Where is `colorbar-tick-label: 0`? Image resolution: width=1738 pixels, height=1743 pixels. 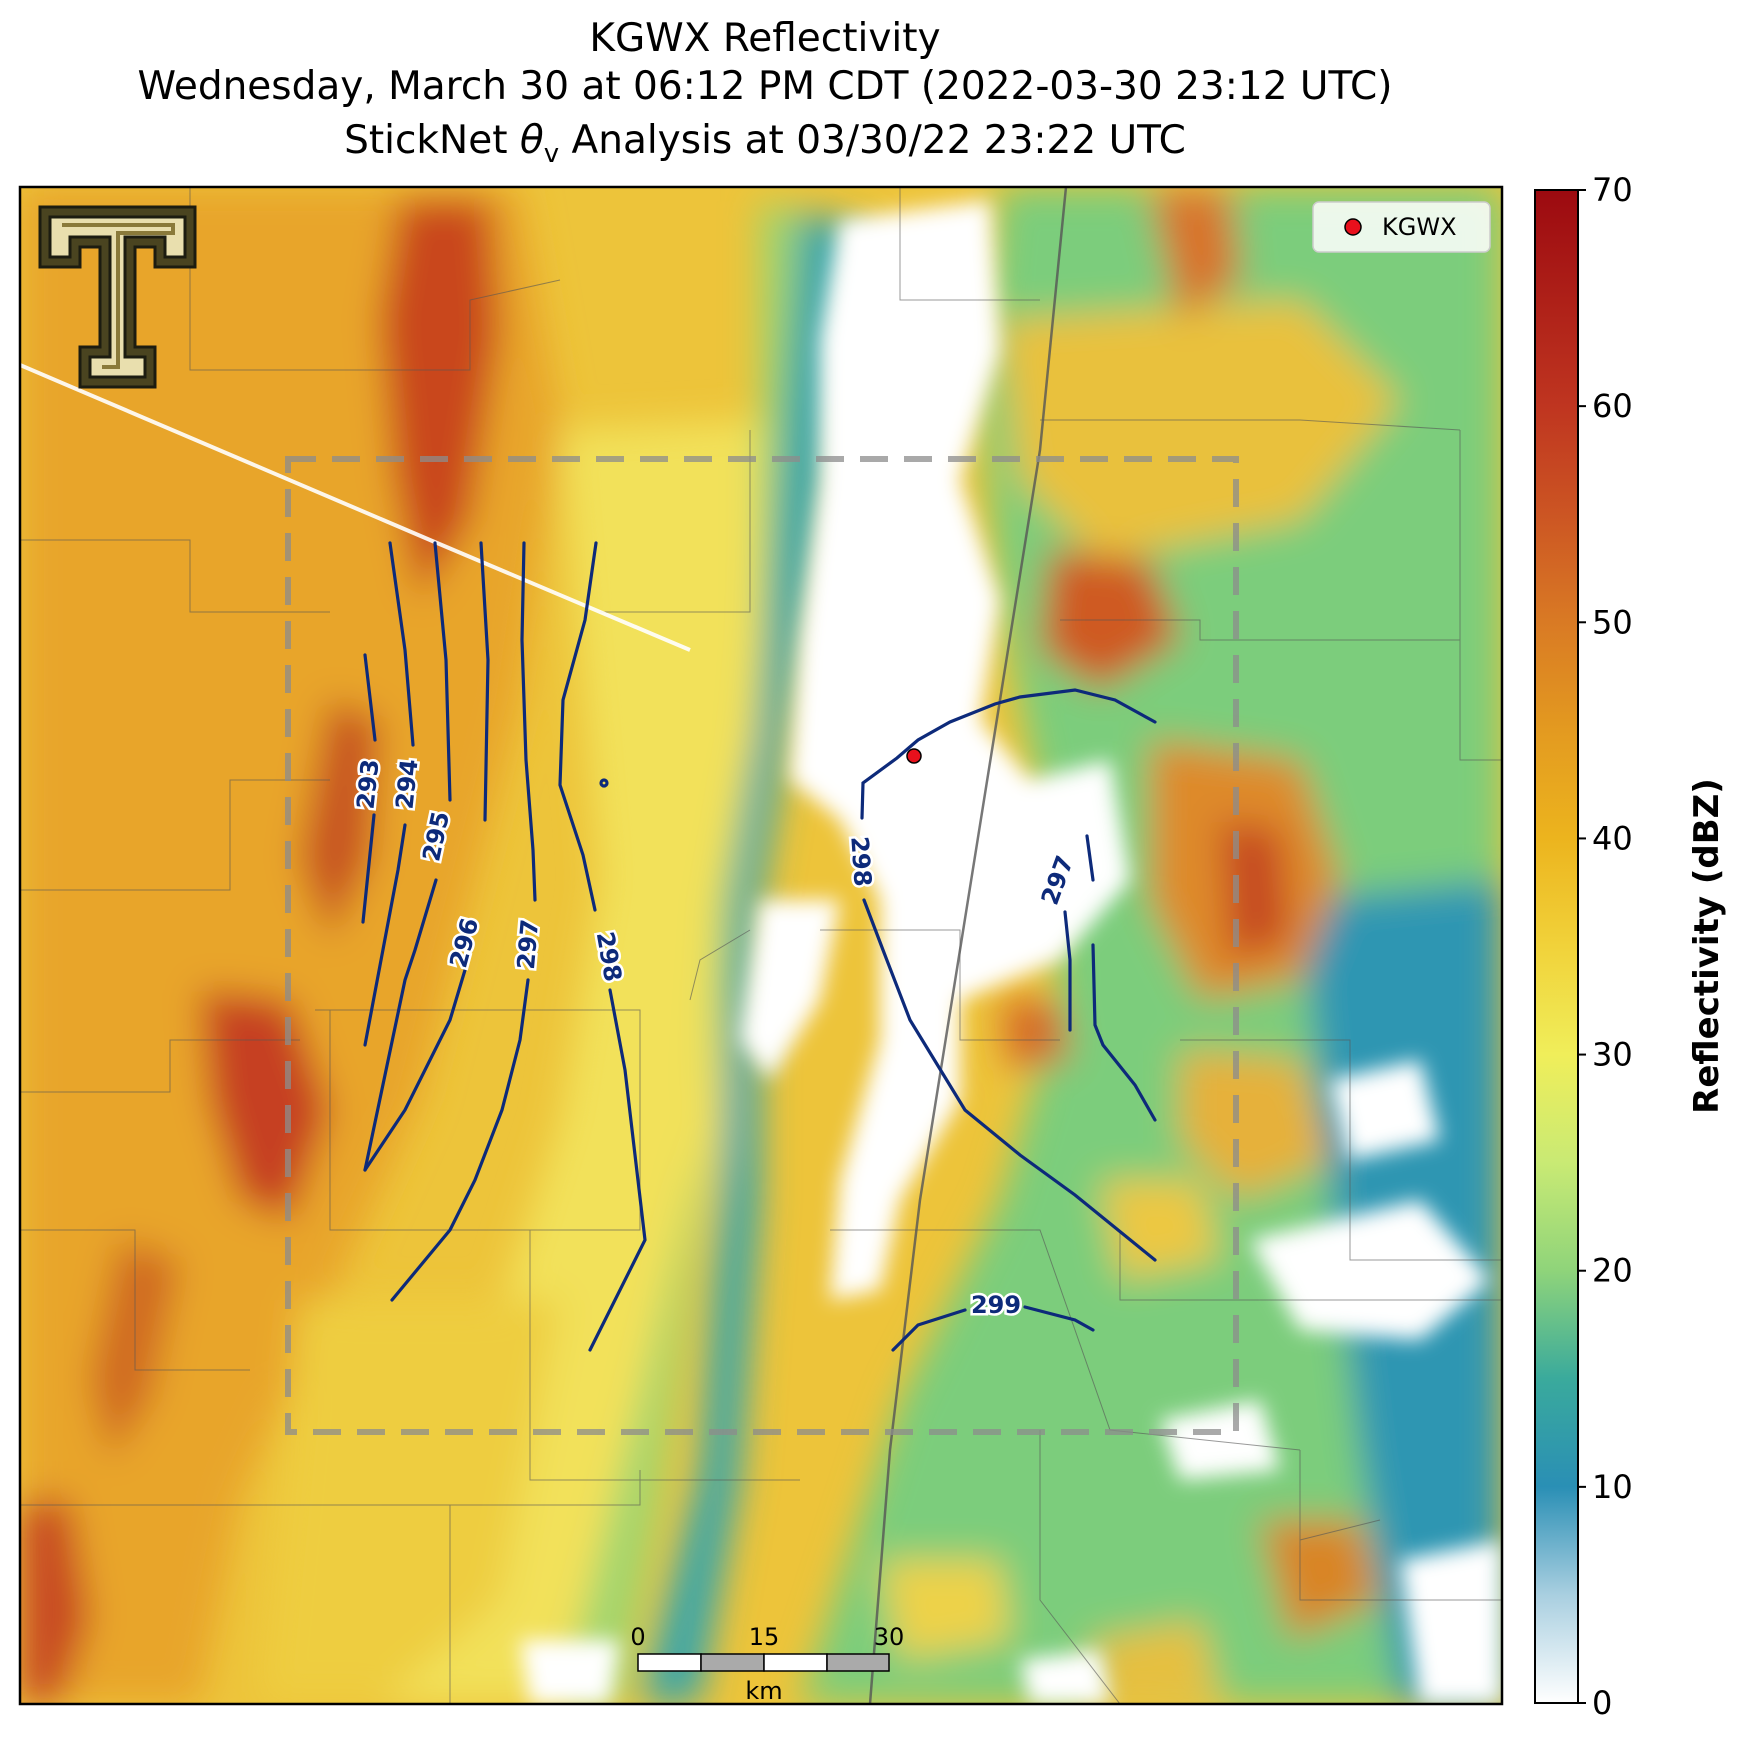
colorbar-tick-label: 0 is located at coordinates (1602, 1703).